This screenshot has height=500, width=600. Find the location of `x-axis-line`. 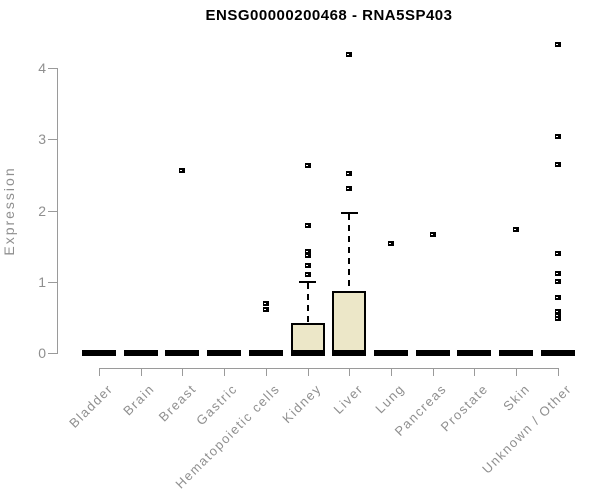

x-axis-line is located at coordinates (329, 368).